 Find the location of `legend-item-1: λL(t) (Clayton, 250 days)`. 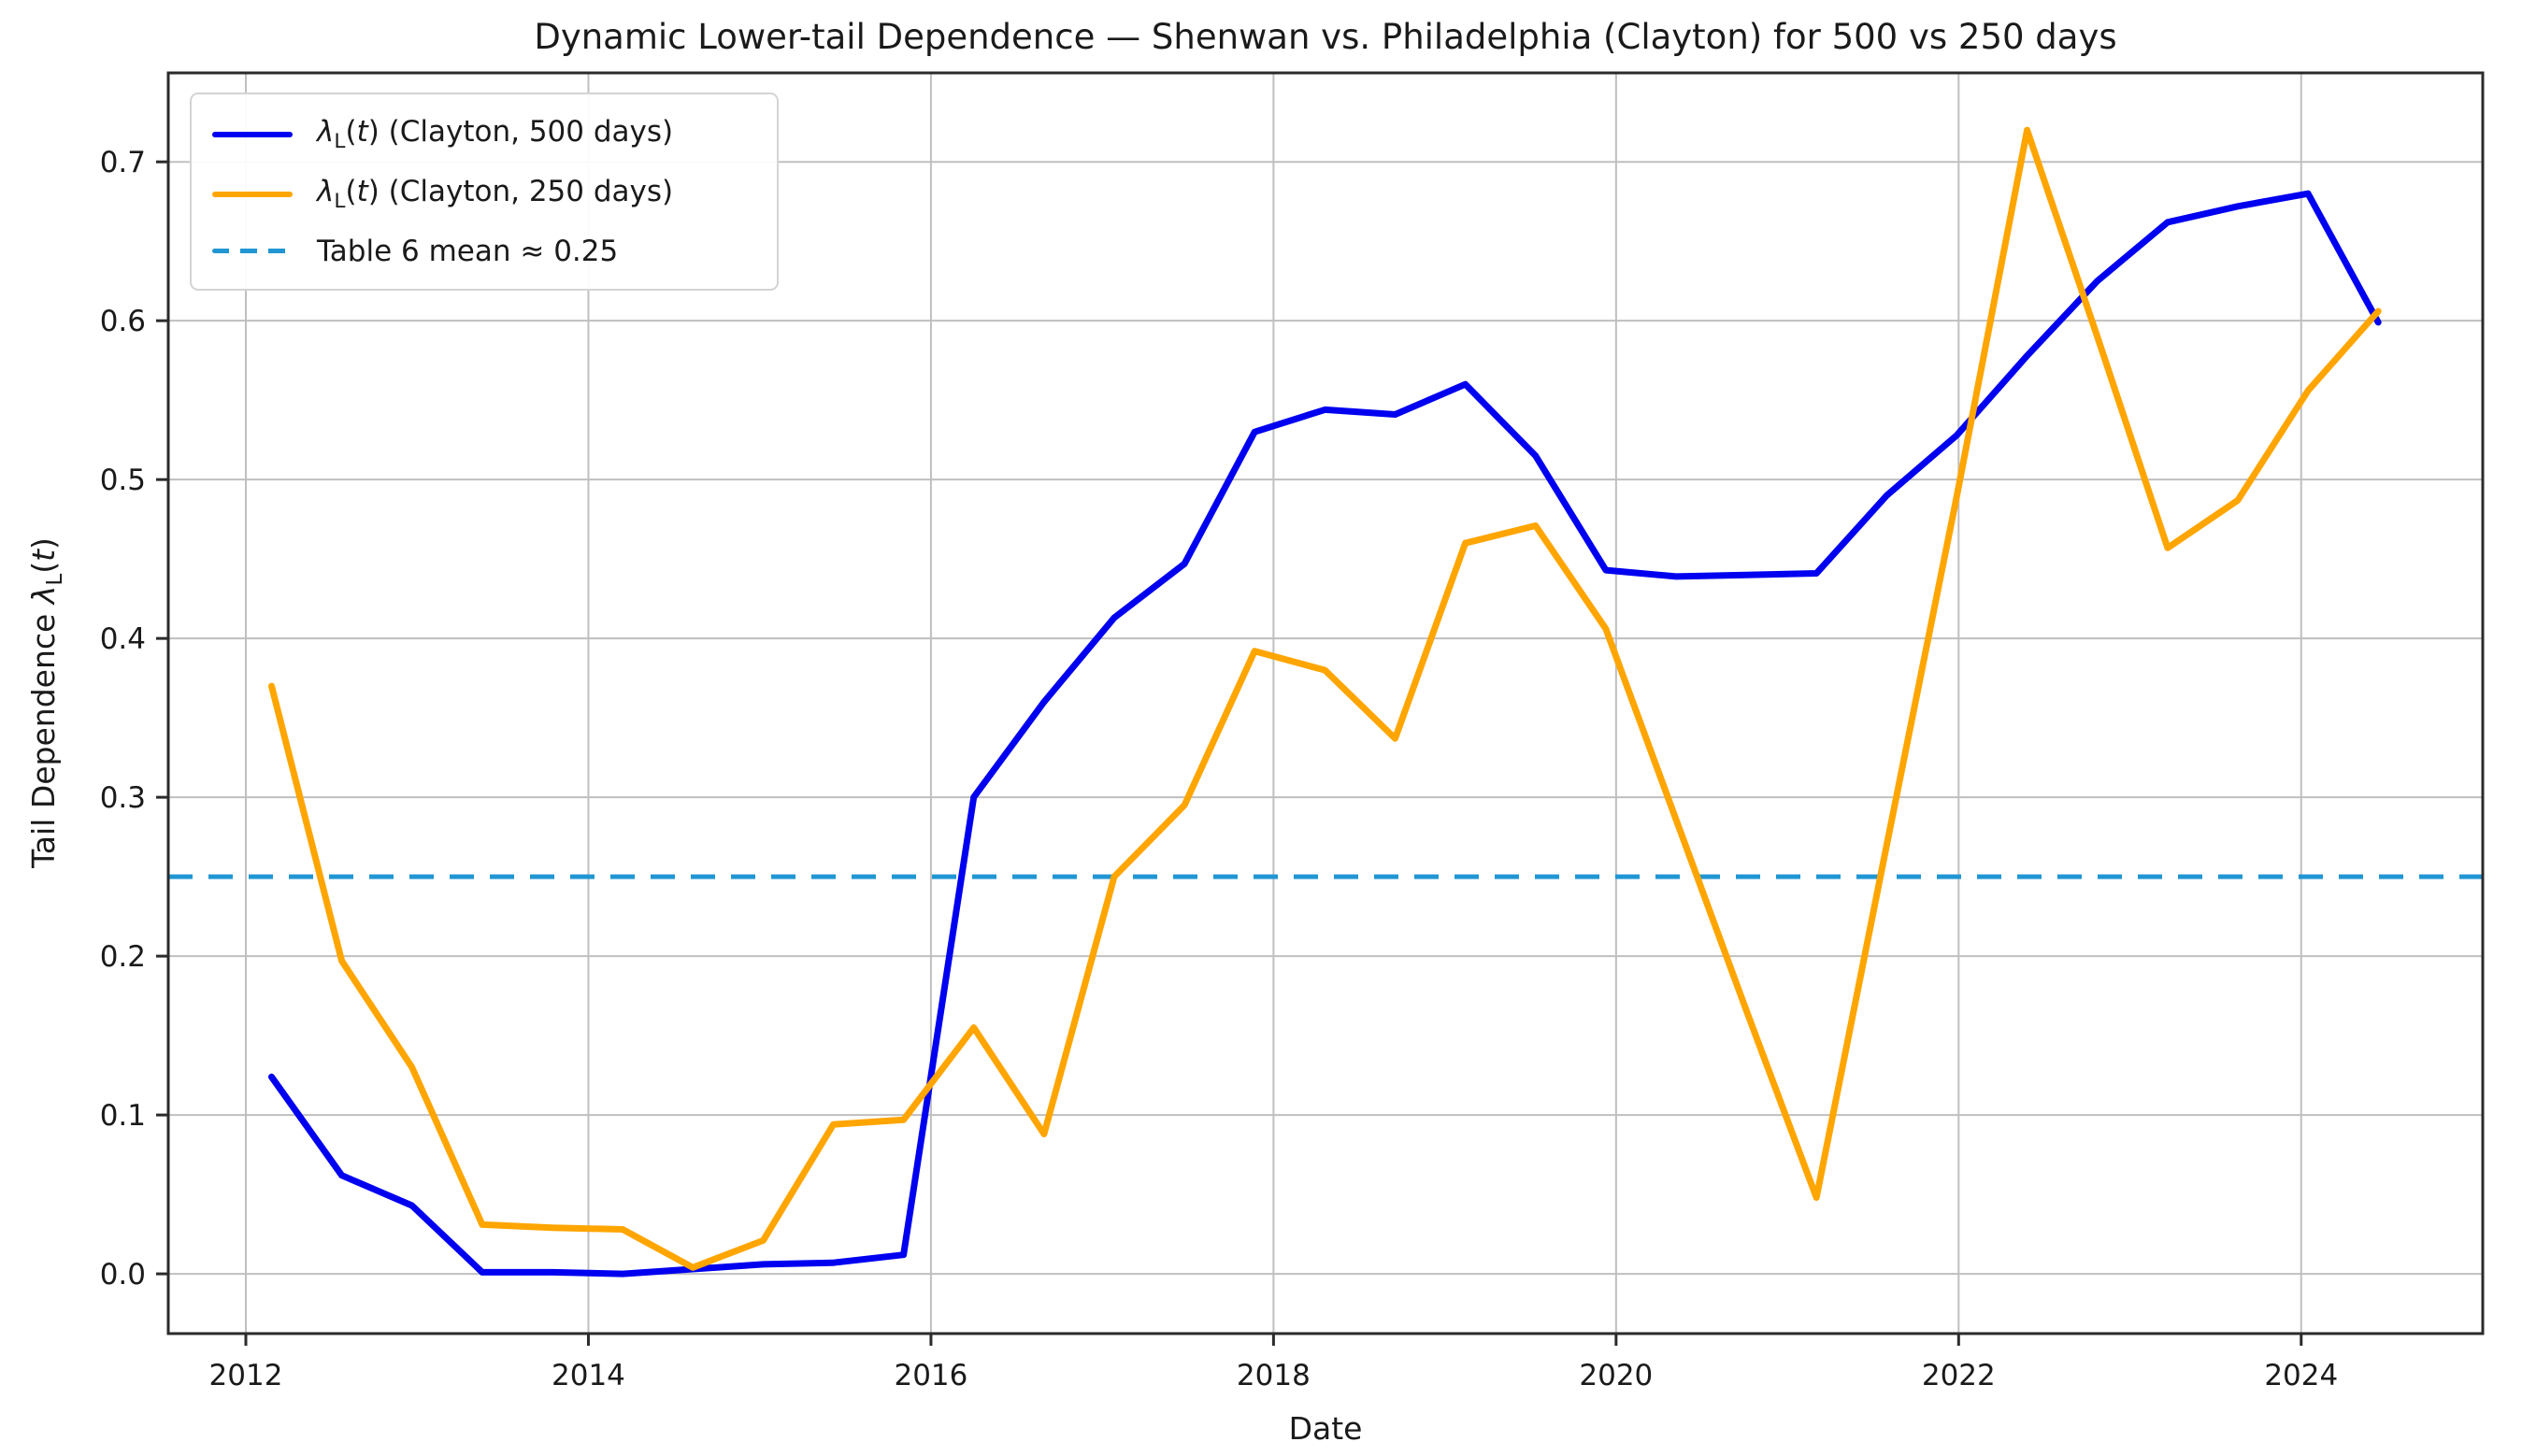

legend-item-1: λL(t) (Clayton, 250 days) is located at coordinates (478, 194).